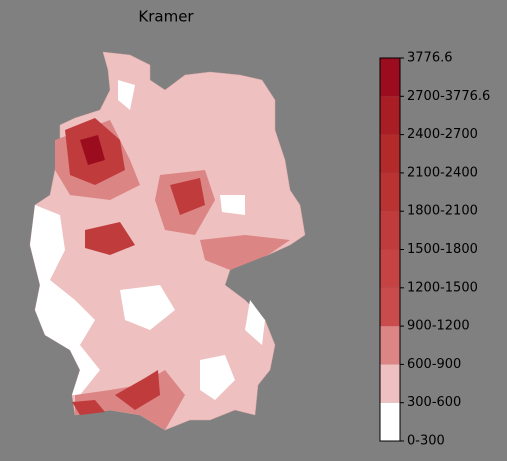 This screenshot has width=507, height=461. What do you see at coordinates (434, 364) in the screenshot?
I see `colorbar-label: 600-900` at bounding box center [434, 364].